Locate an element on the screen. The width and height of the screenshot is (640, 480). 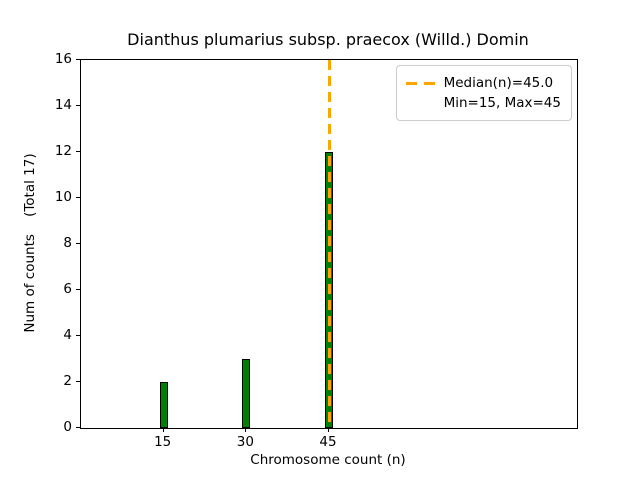
median-line is located at coordinates (329, 244).